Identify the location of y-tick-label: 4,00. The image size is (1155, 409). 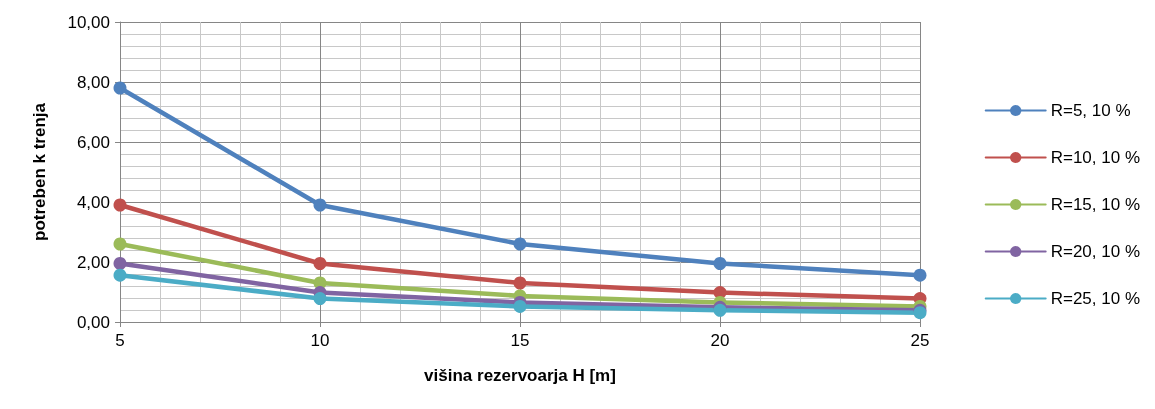
(93, 202).